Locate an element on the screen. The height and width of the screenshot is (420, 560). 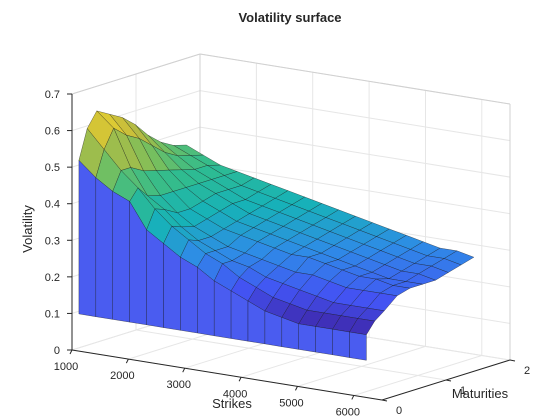
x-tick-label-0: 1000 is located at coordinates (66, 367).